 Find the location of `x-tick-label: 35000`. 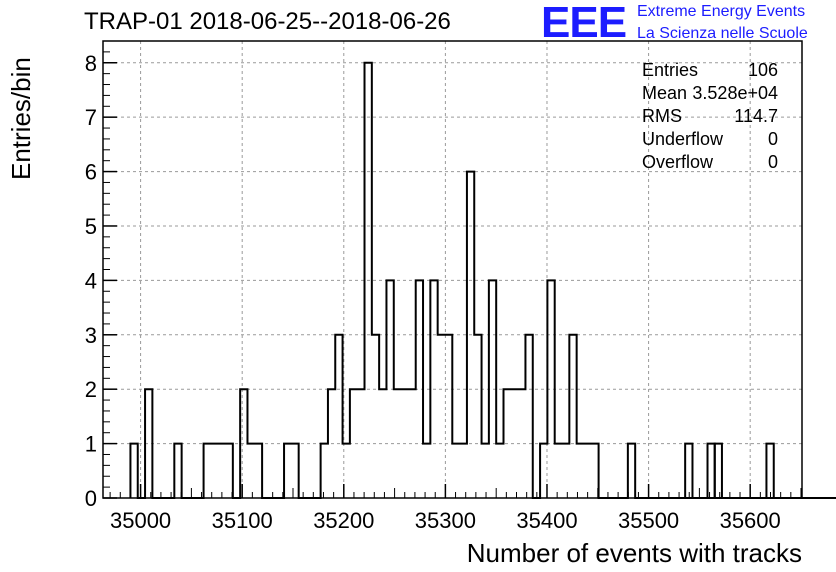

x-tick-label: 35000 is located at coordinates (140, 520).